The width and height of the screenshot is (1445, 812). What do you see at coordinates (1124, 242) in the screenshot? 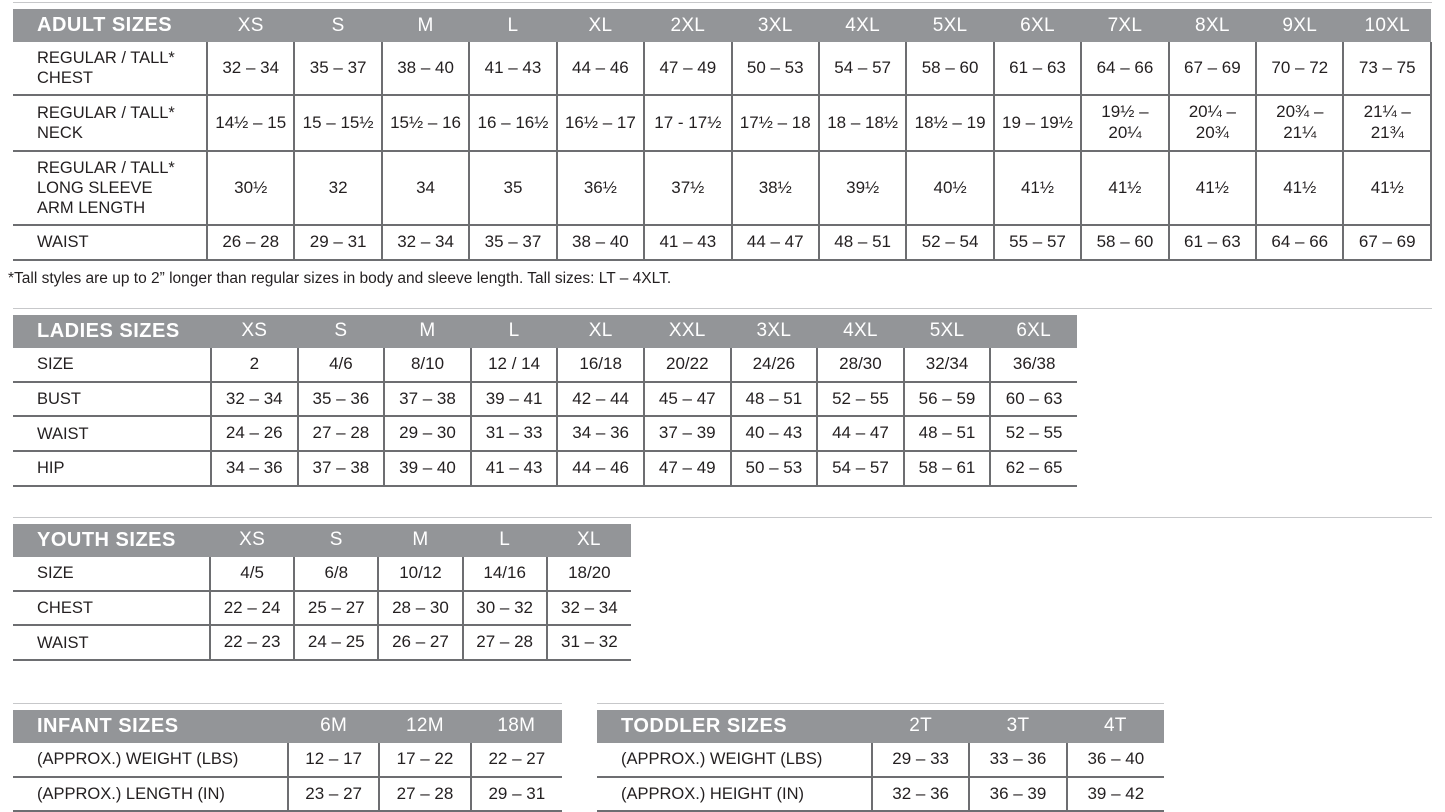
I see `size-cell: 58 – 60` at bounding box center [1124, 242].